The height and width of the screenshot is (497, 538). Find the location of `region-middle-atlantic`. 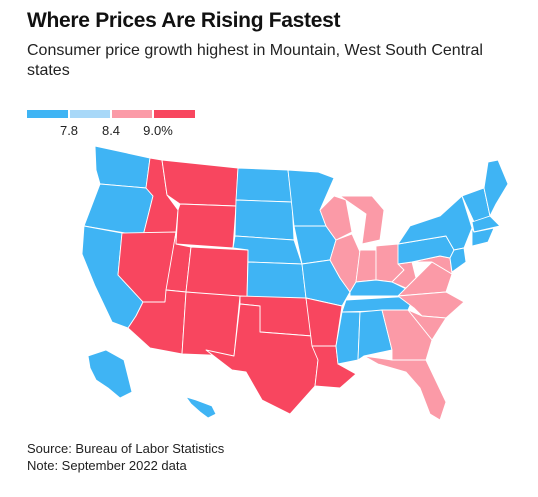

region-middle-atlantic is located at coordinates (435, 234).